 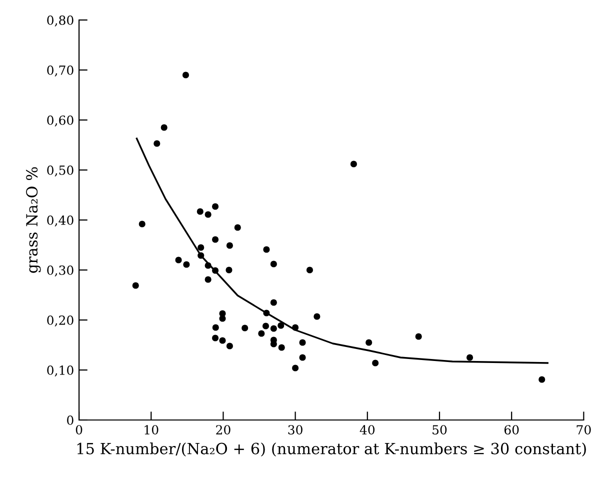 What do you see at coordinates (60, 320) in the screenshot?
I see `y-tick-label: 0,20` at bounding box center [60, 320].